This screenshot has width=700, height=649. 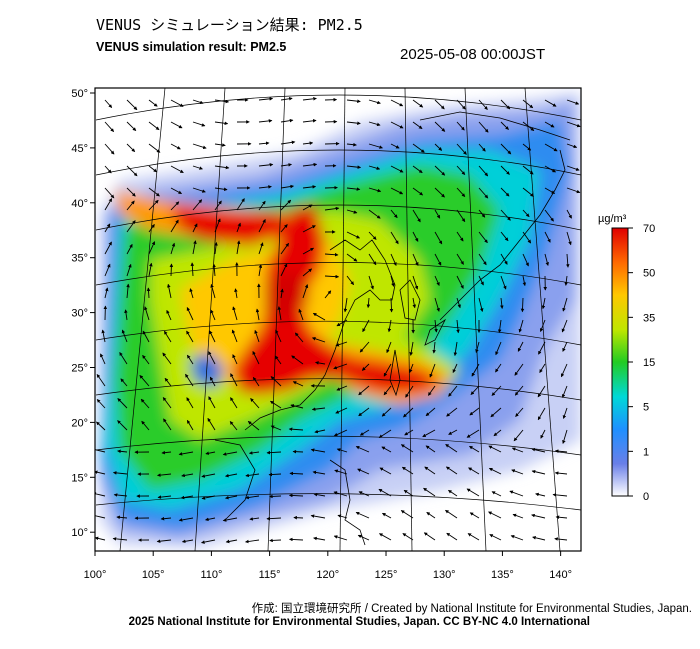 What do you see at coordinates (79, 478) in the screenshot?
I see `lat-tick-label: 15°` at bounding box center [79, 478].